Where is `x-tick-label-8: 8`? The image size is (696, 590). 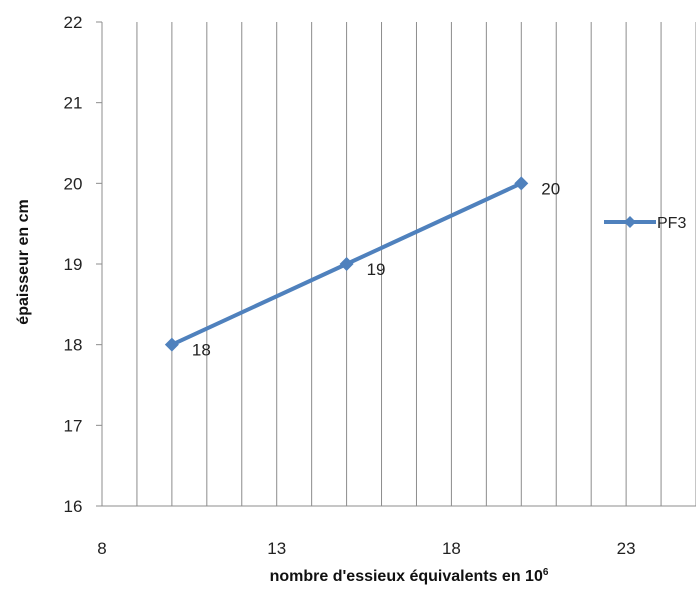 x-tick-label-8: 8 is located at coordinates (101, 548).